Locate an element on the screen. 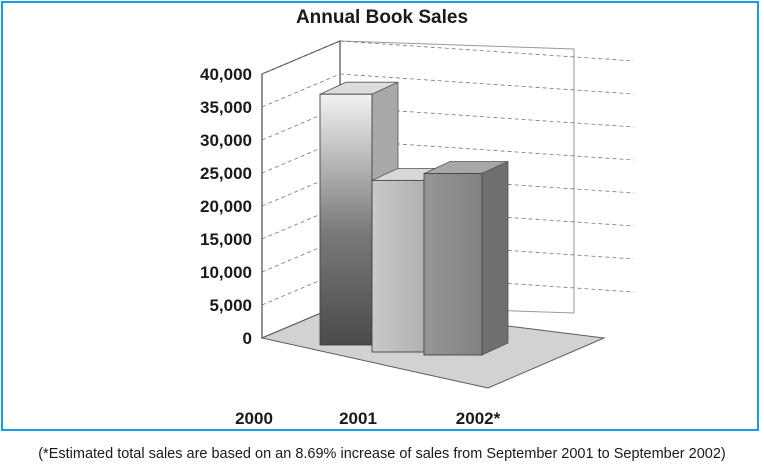  bars is located at coordinates (414, 218).